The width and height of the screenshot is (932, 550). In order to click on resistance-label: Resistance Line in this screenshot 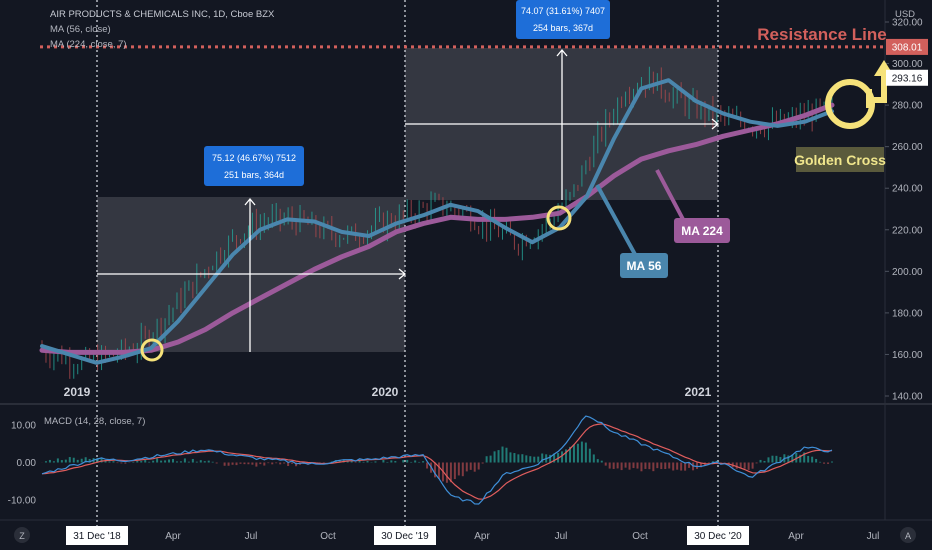, I will do `click(821, 34)`.